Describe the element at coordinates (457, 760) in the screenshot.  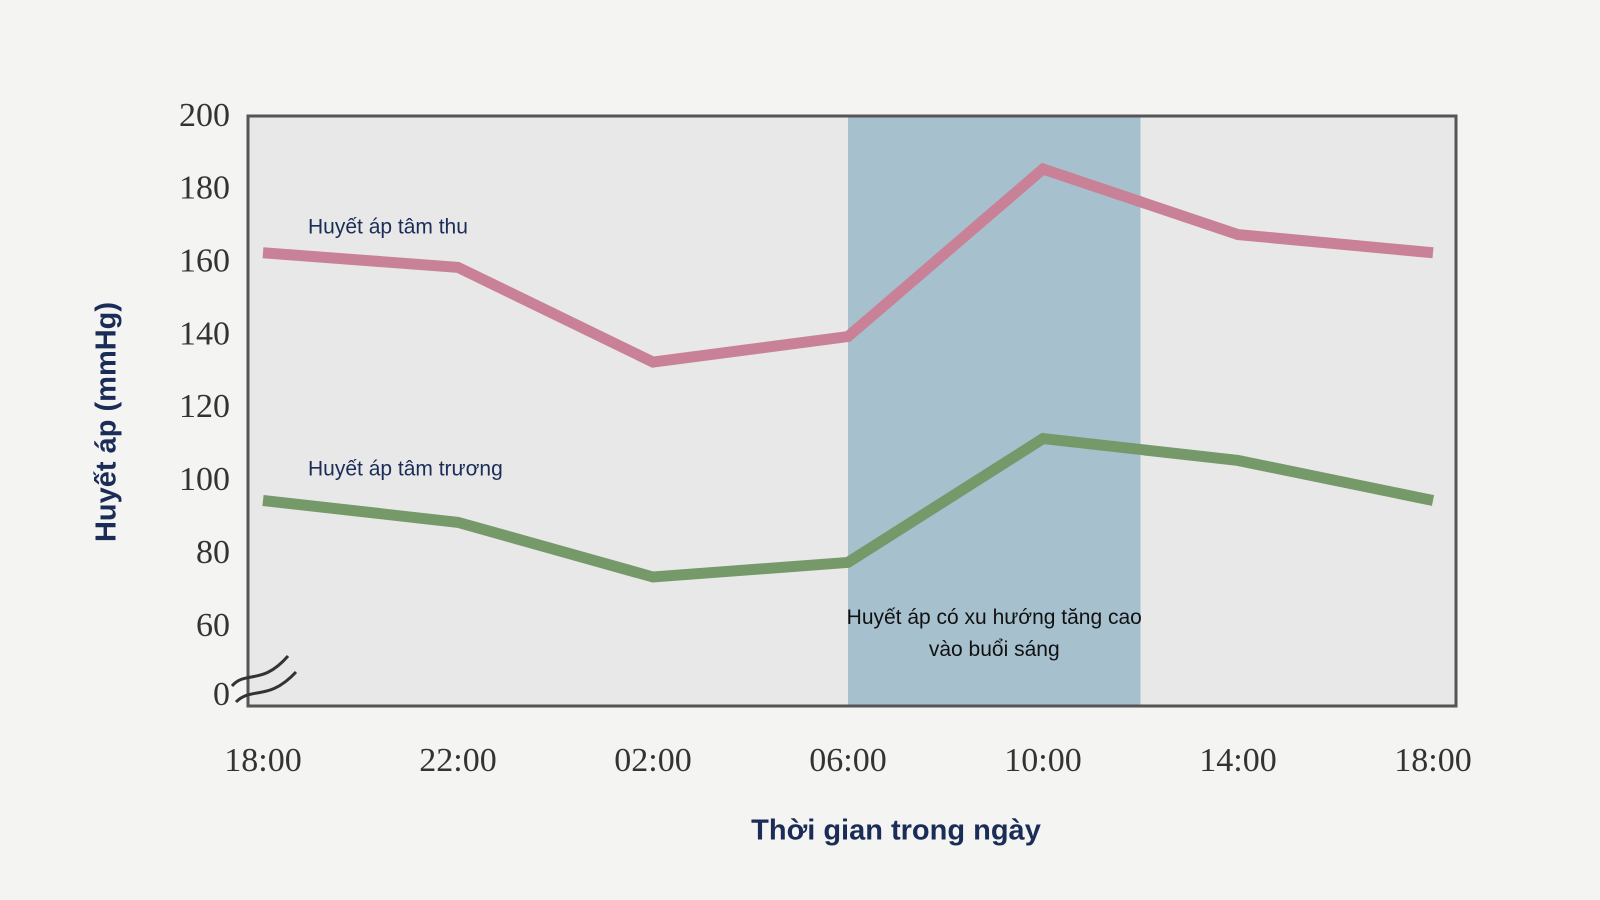
I see `x-tick-label: 22:00` at that location.